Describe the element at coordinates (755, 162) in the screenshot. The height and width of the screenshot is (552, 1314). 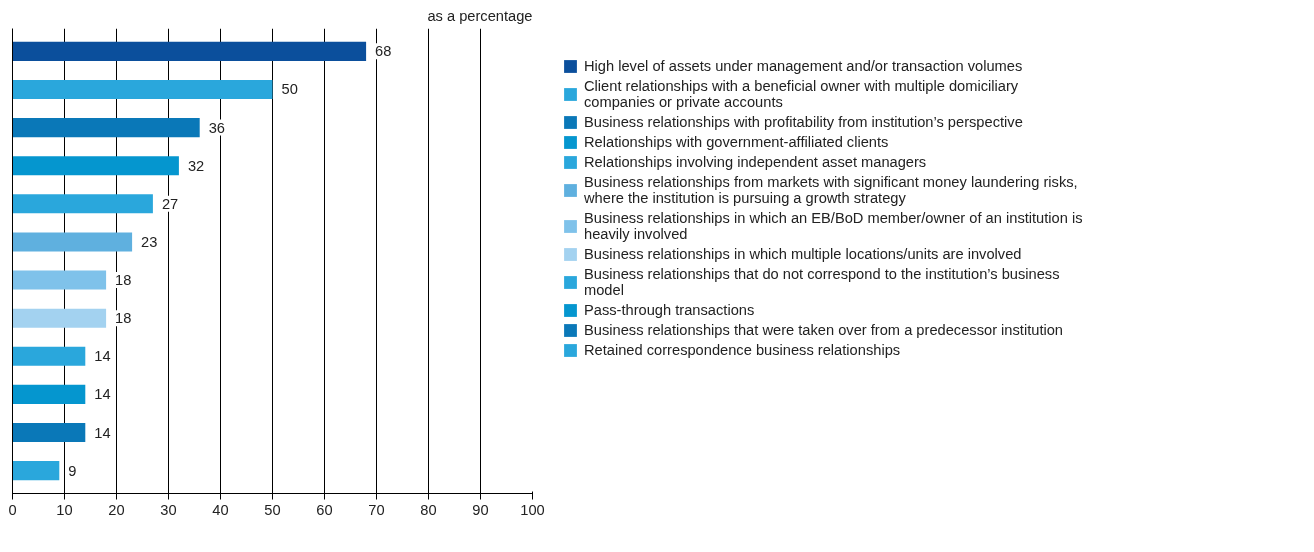
I see `legend-label: Relationships involving independent asset managers` at that location.